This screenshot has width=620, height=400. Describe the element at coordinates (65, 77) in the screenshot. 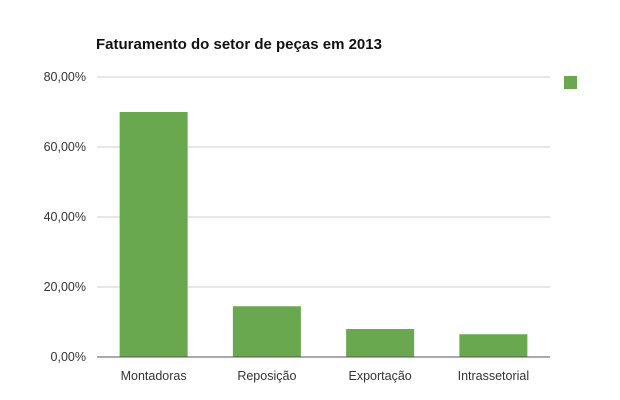

I see `y-tick-label: 80,00%` at that location.